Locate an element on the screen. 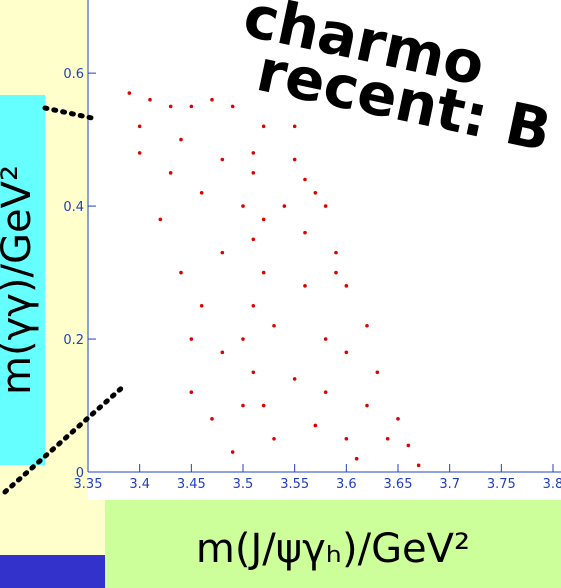  x-tick-label: 3.75 is located at coordinates (501, 484).